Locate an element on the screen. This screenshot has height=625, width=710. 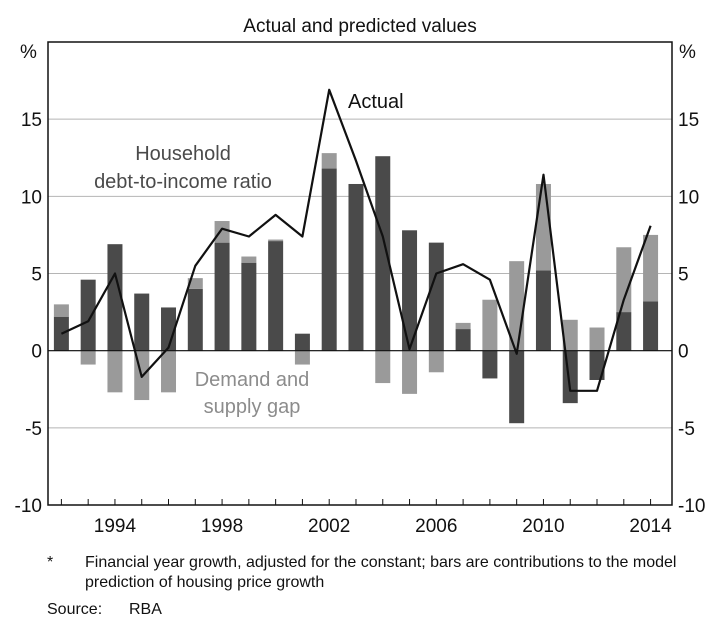
annotation-demand-and: Demand and is located at coordinates (252, 380).